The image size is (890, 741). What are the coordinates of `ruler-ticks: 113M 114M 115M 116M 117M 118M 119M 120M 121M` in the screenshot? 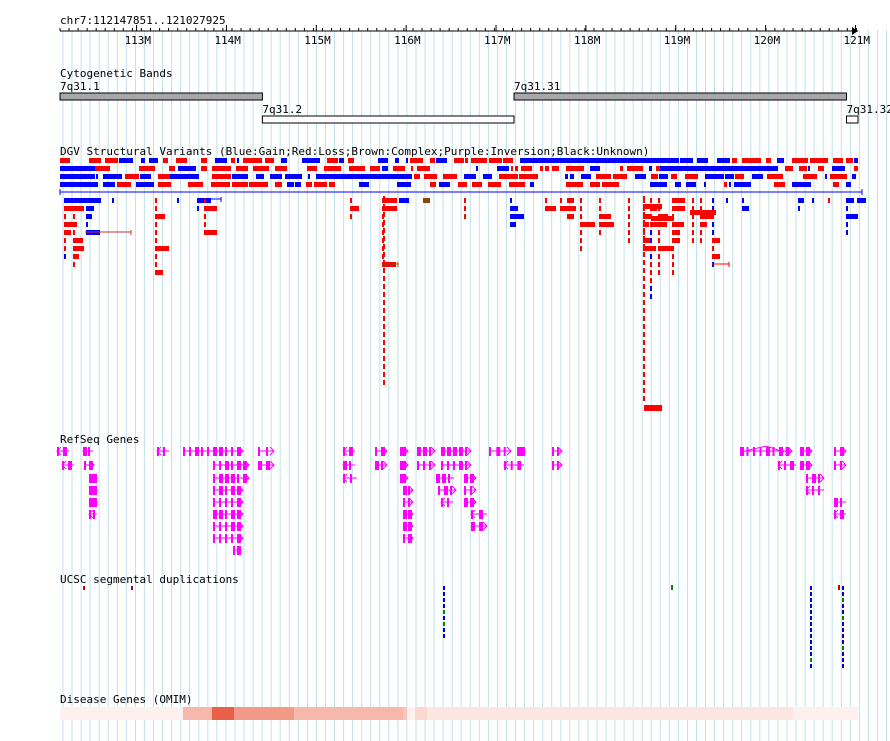 It's located at (464, 36).